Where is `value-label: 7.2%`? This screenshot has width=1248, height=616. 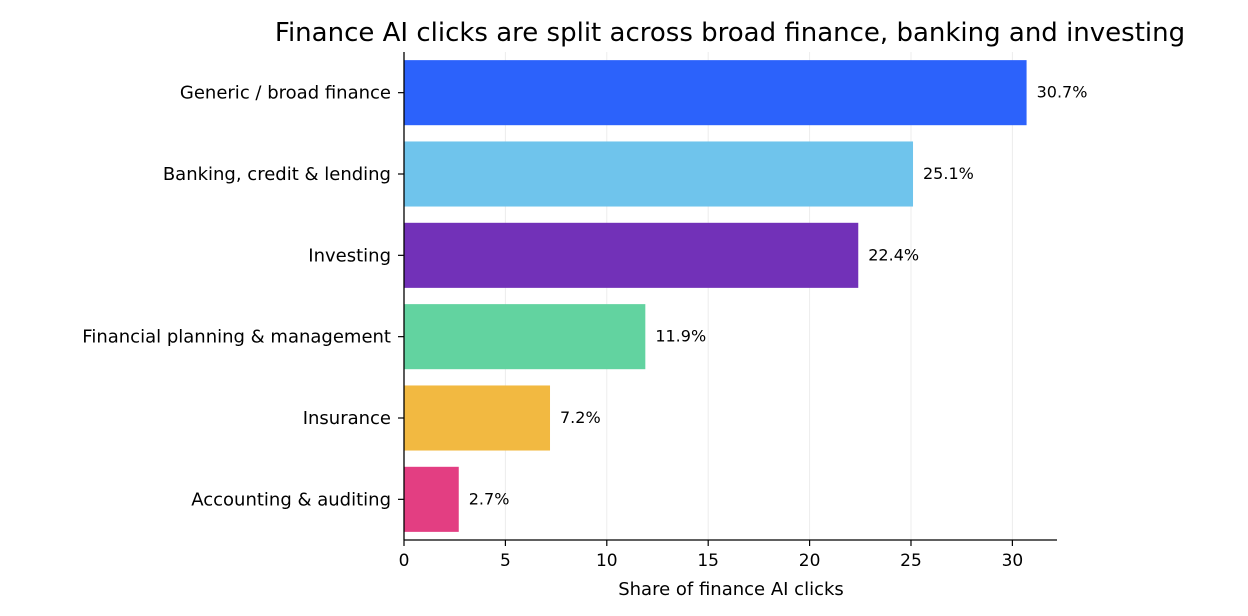
value-label: 7.2% is located at coordinates (580, 417).